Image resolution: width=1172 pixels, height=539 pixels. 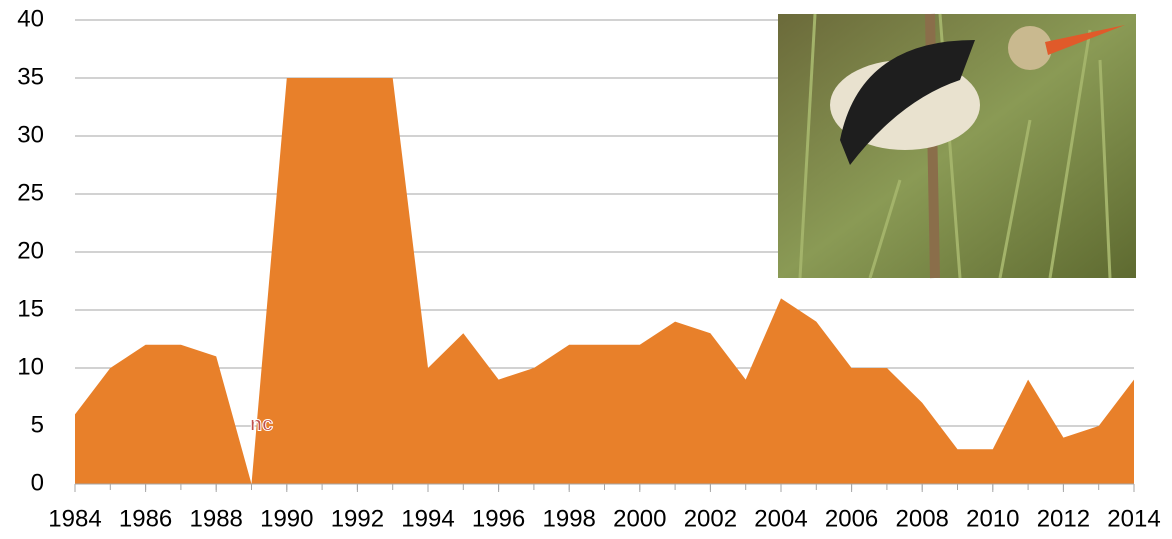 What do you see at coordinates (286, 518) in the screenshot?
I see `x-tick-label: 1990` at bounding box center [286, 518].